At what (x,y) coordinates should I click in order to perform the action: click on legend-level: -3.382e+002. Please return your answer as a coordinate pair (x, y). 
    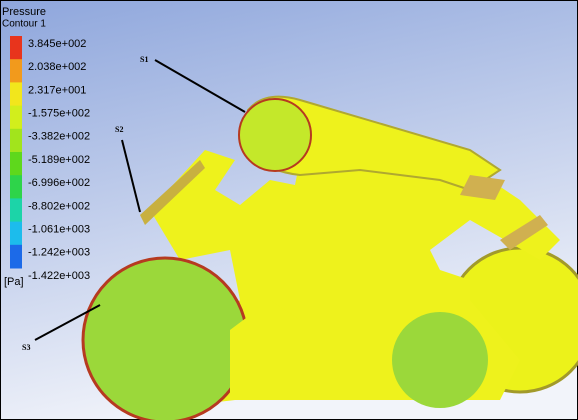
    Looking at the image, I should click on (59, 137).